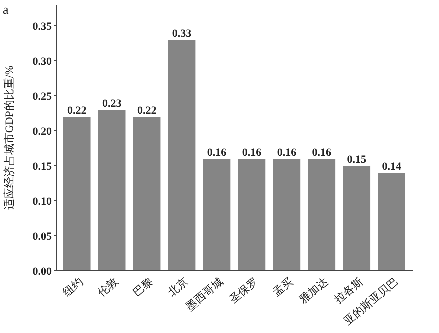 The width and height of the screenshot is (439, 333). Describe the element at coordinates (42, 272) in the screenshot. I see `y-tick-label: 0.00` at that location.